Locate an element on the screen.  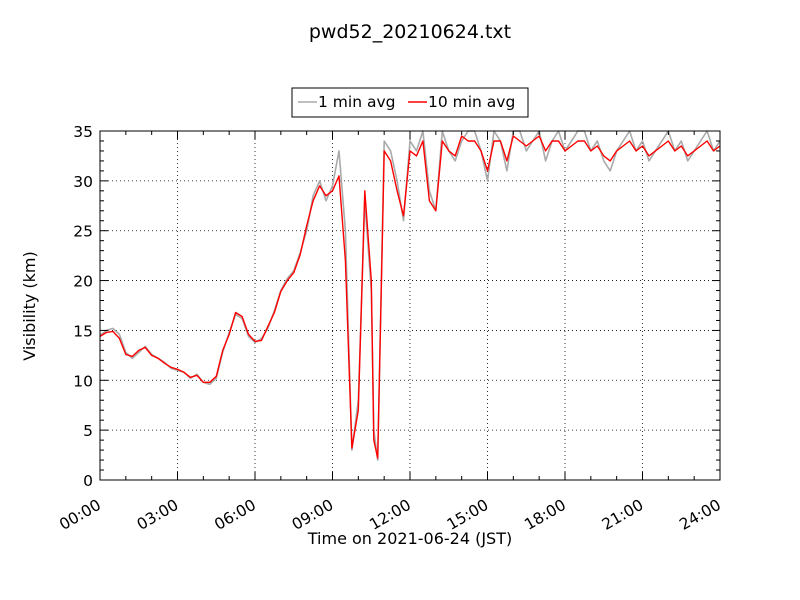
y-tick-label: 20 is located at coordinates (83, 282).